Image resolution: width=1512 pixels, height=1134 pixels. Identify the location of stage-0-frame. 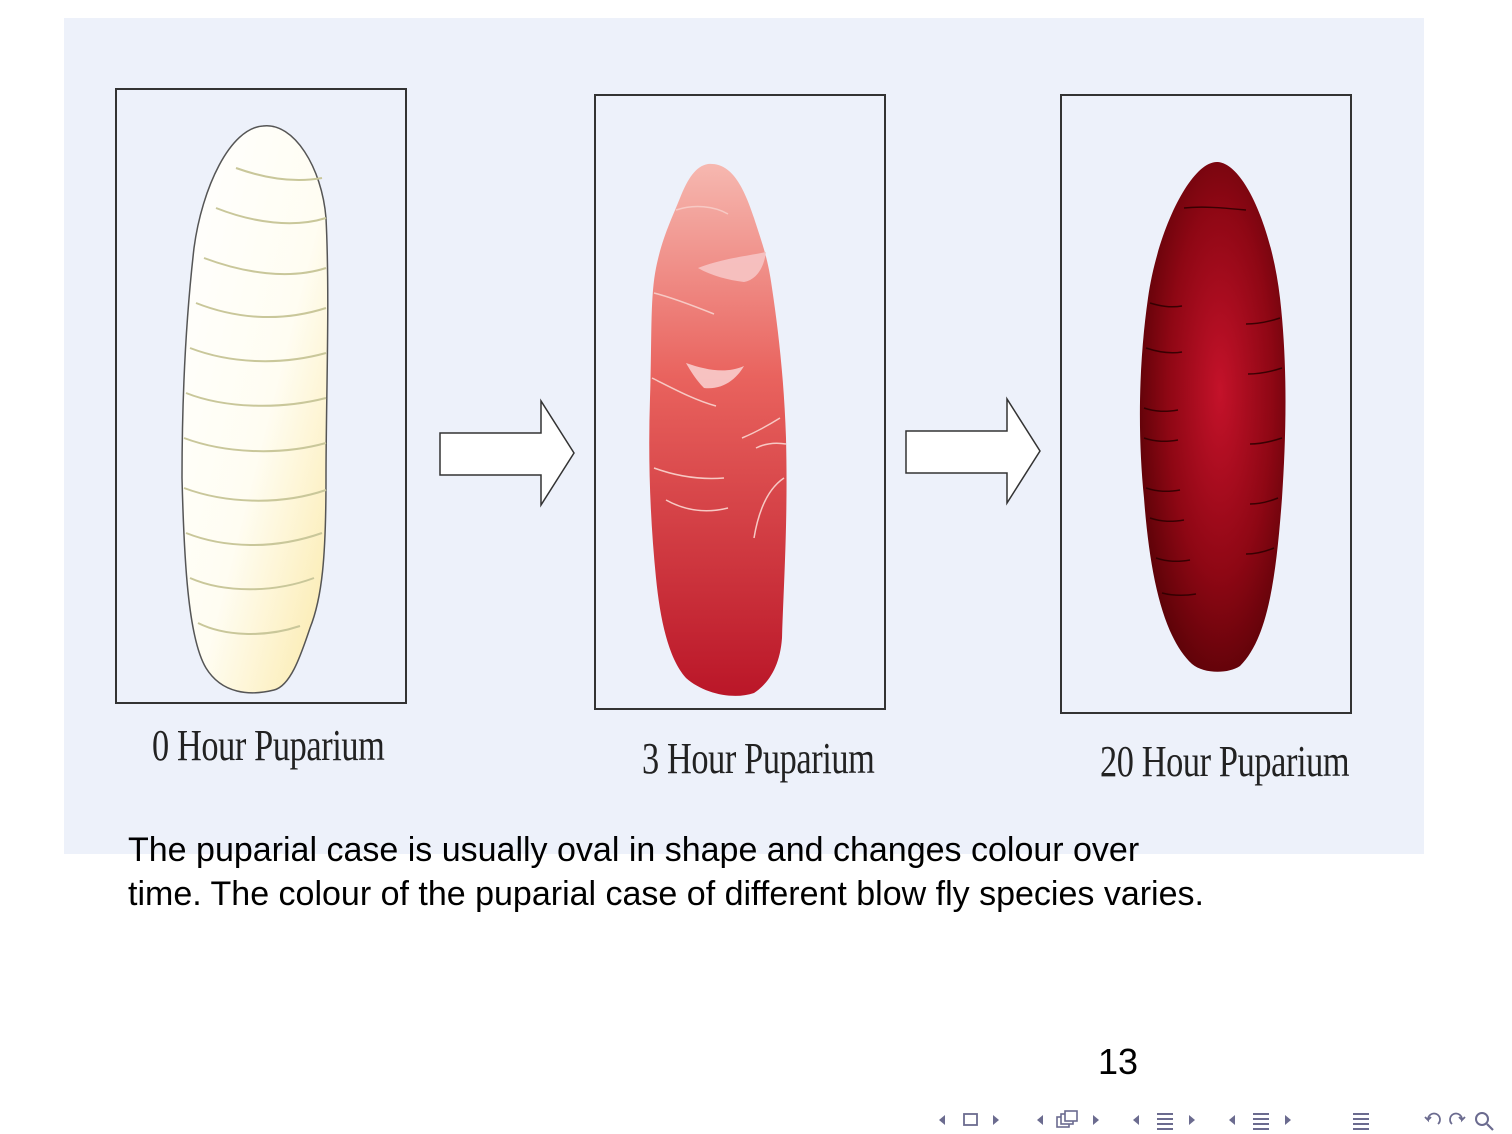
(261, 396).